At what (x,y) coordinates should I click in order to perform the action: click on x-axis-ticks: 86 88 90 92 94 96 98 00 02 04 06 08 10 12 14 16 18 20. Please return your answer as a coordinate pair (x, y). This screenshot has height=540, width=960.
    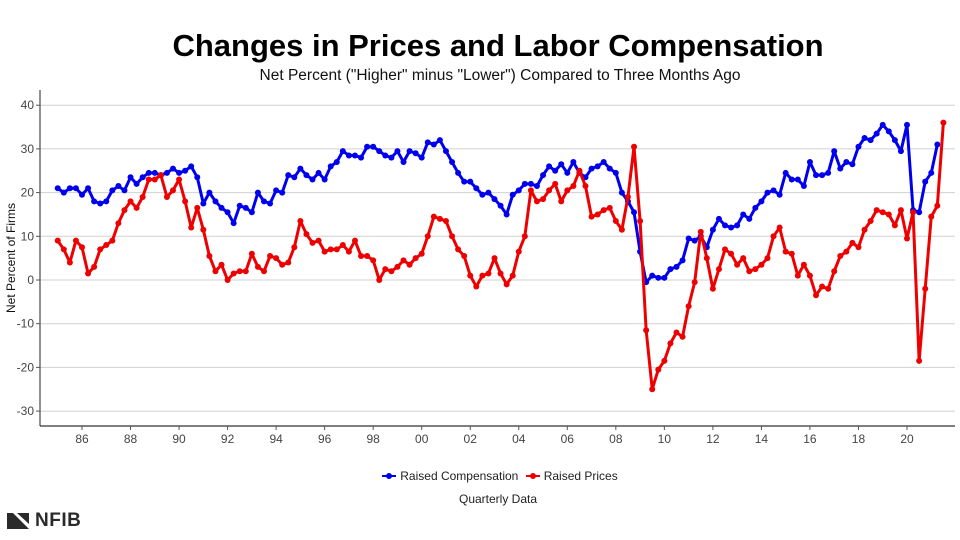
    Looking at the image, I should click on (494, 436).